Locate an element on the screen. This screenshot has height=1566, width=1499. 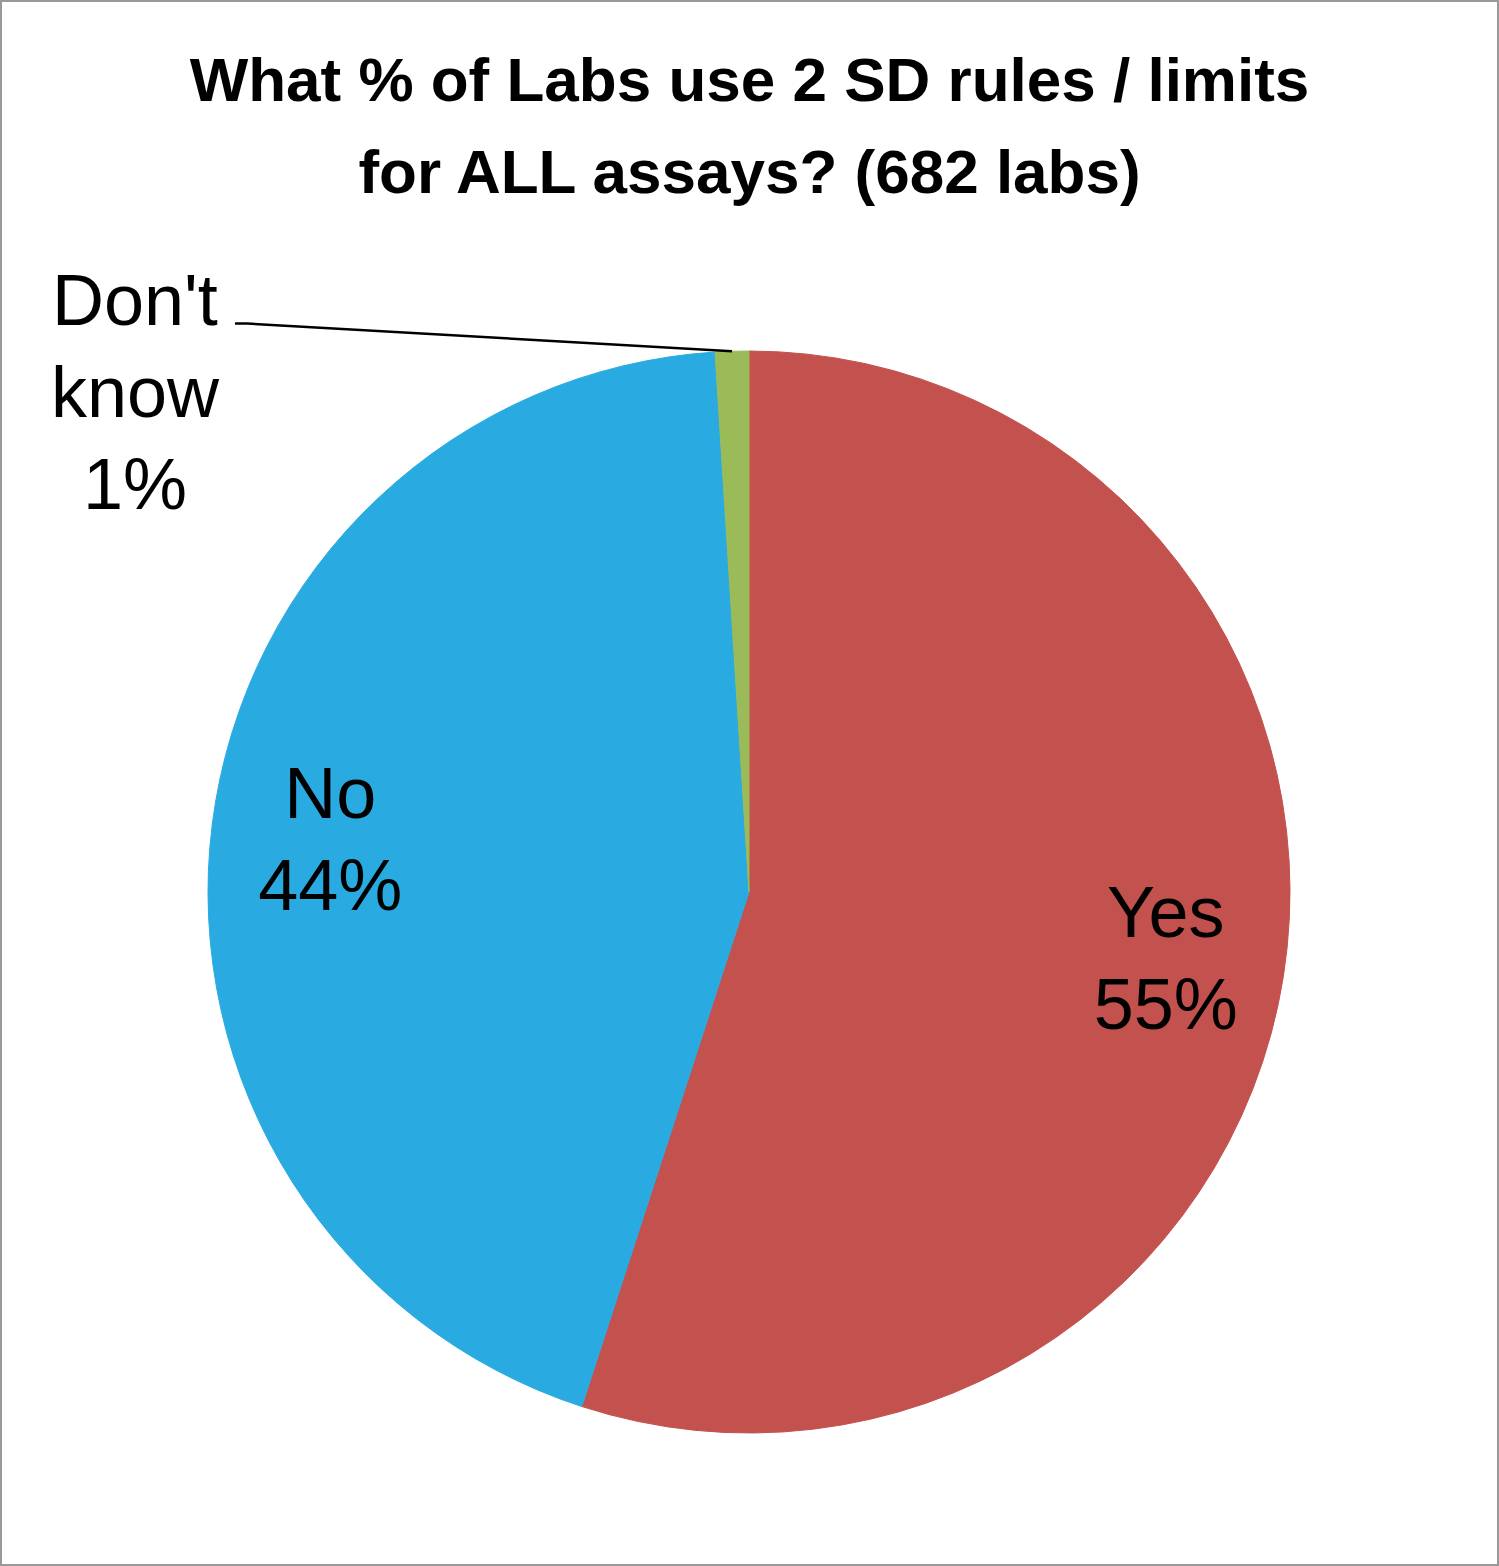
slice-label: No is located at coordinates (330, 793).